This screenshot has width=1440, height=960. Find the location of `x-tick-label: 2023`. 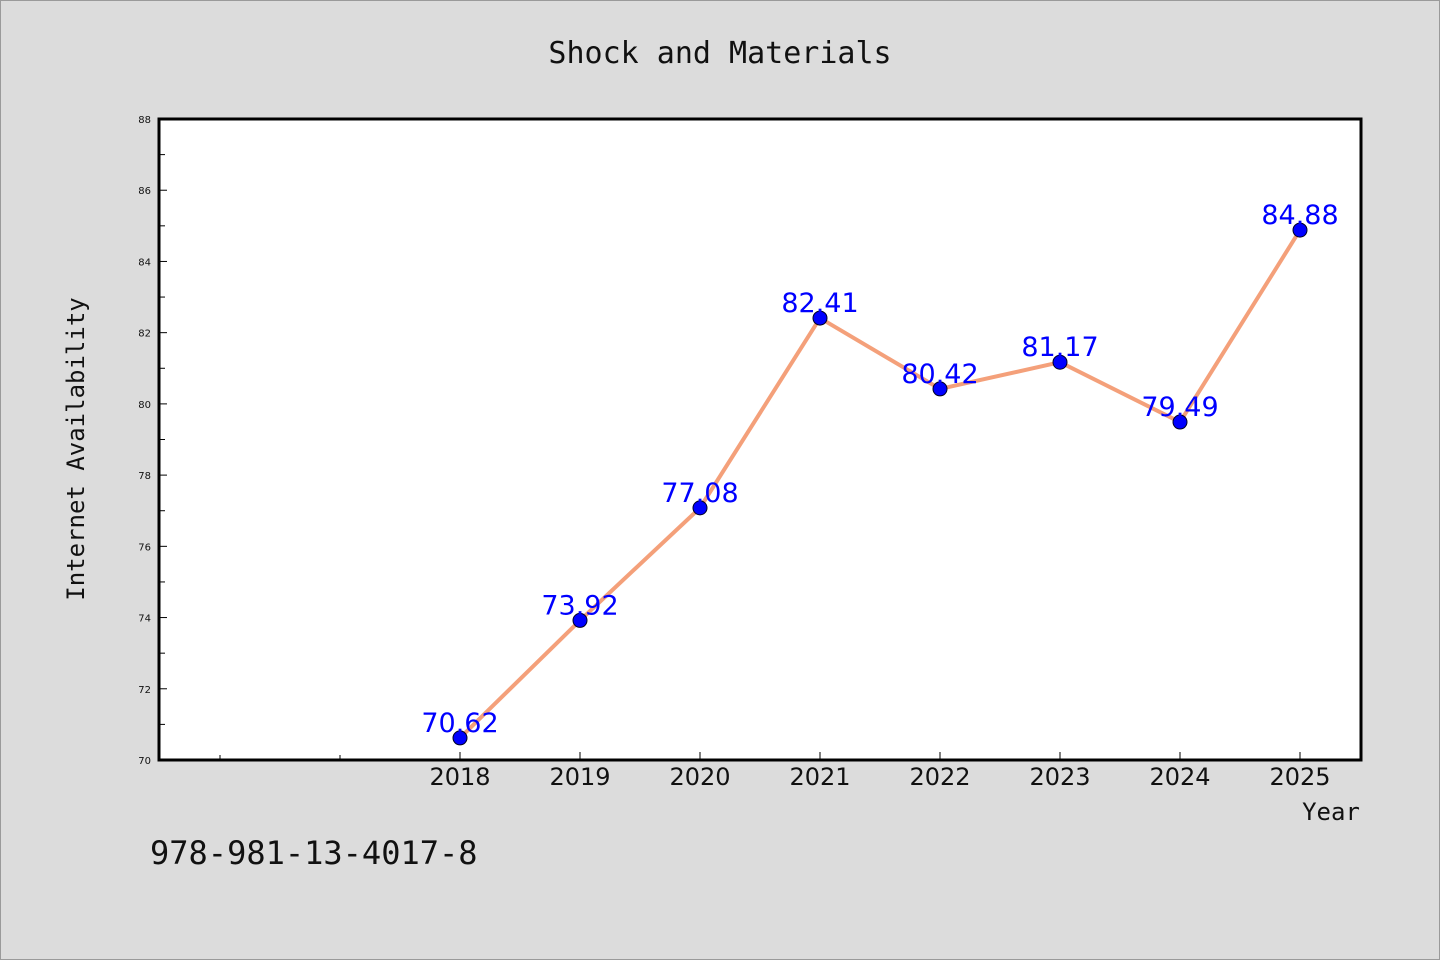

x-tick-label: 2023 is located at coordinates (1059, 777).